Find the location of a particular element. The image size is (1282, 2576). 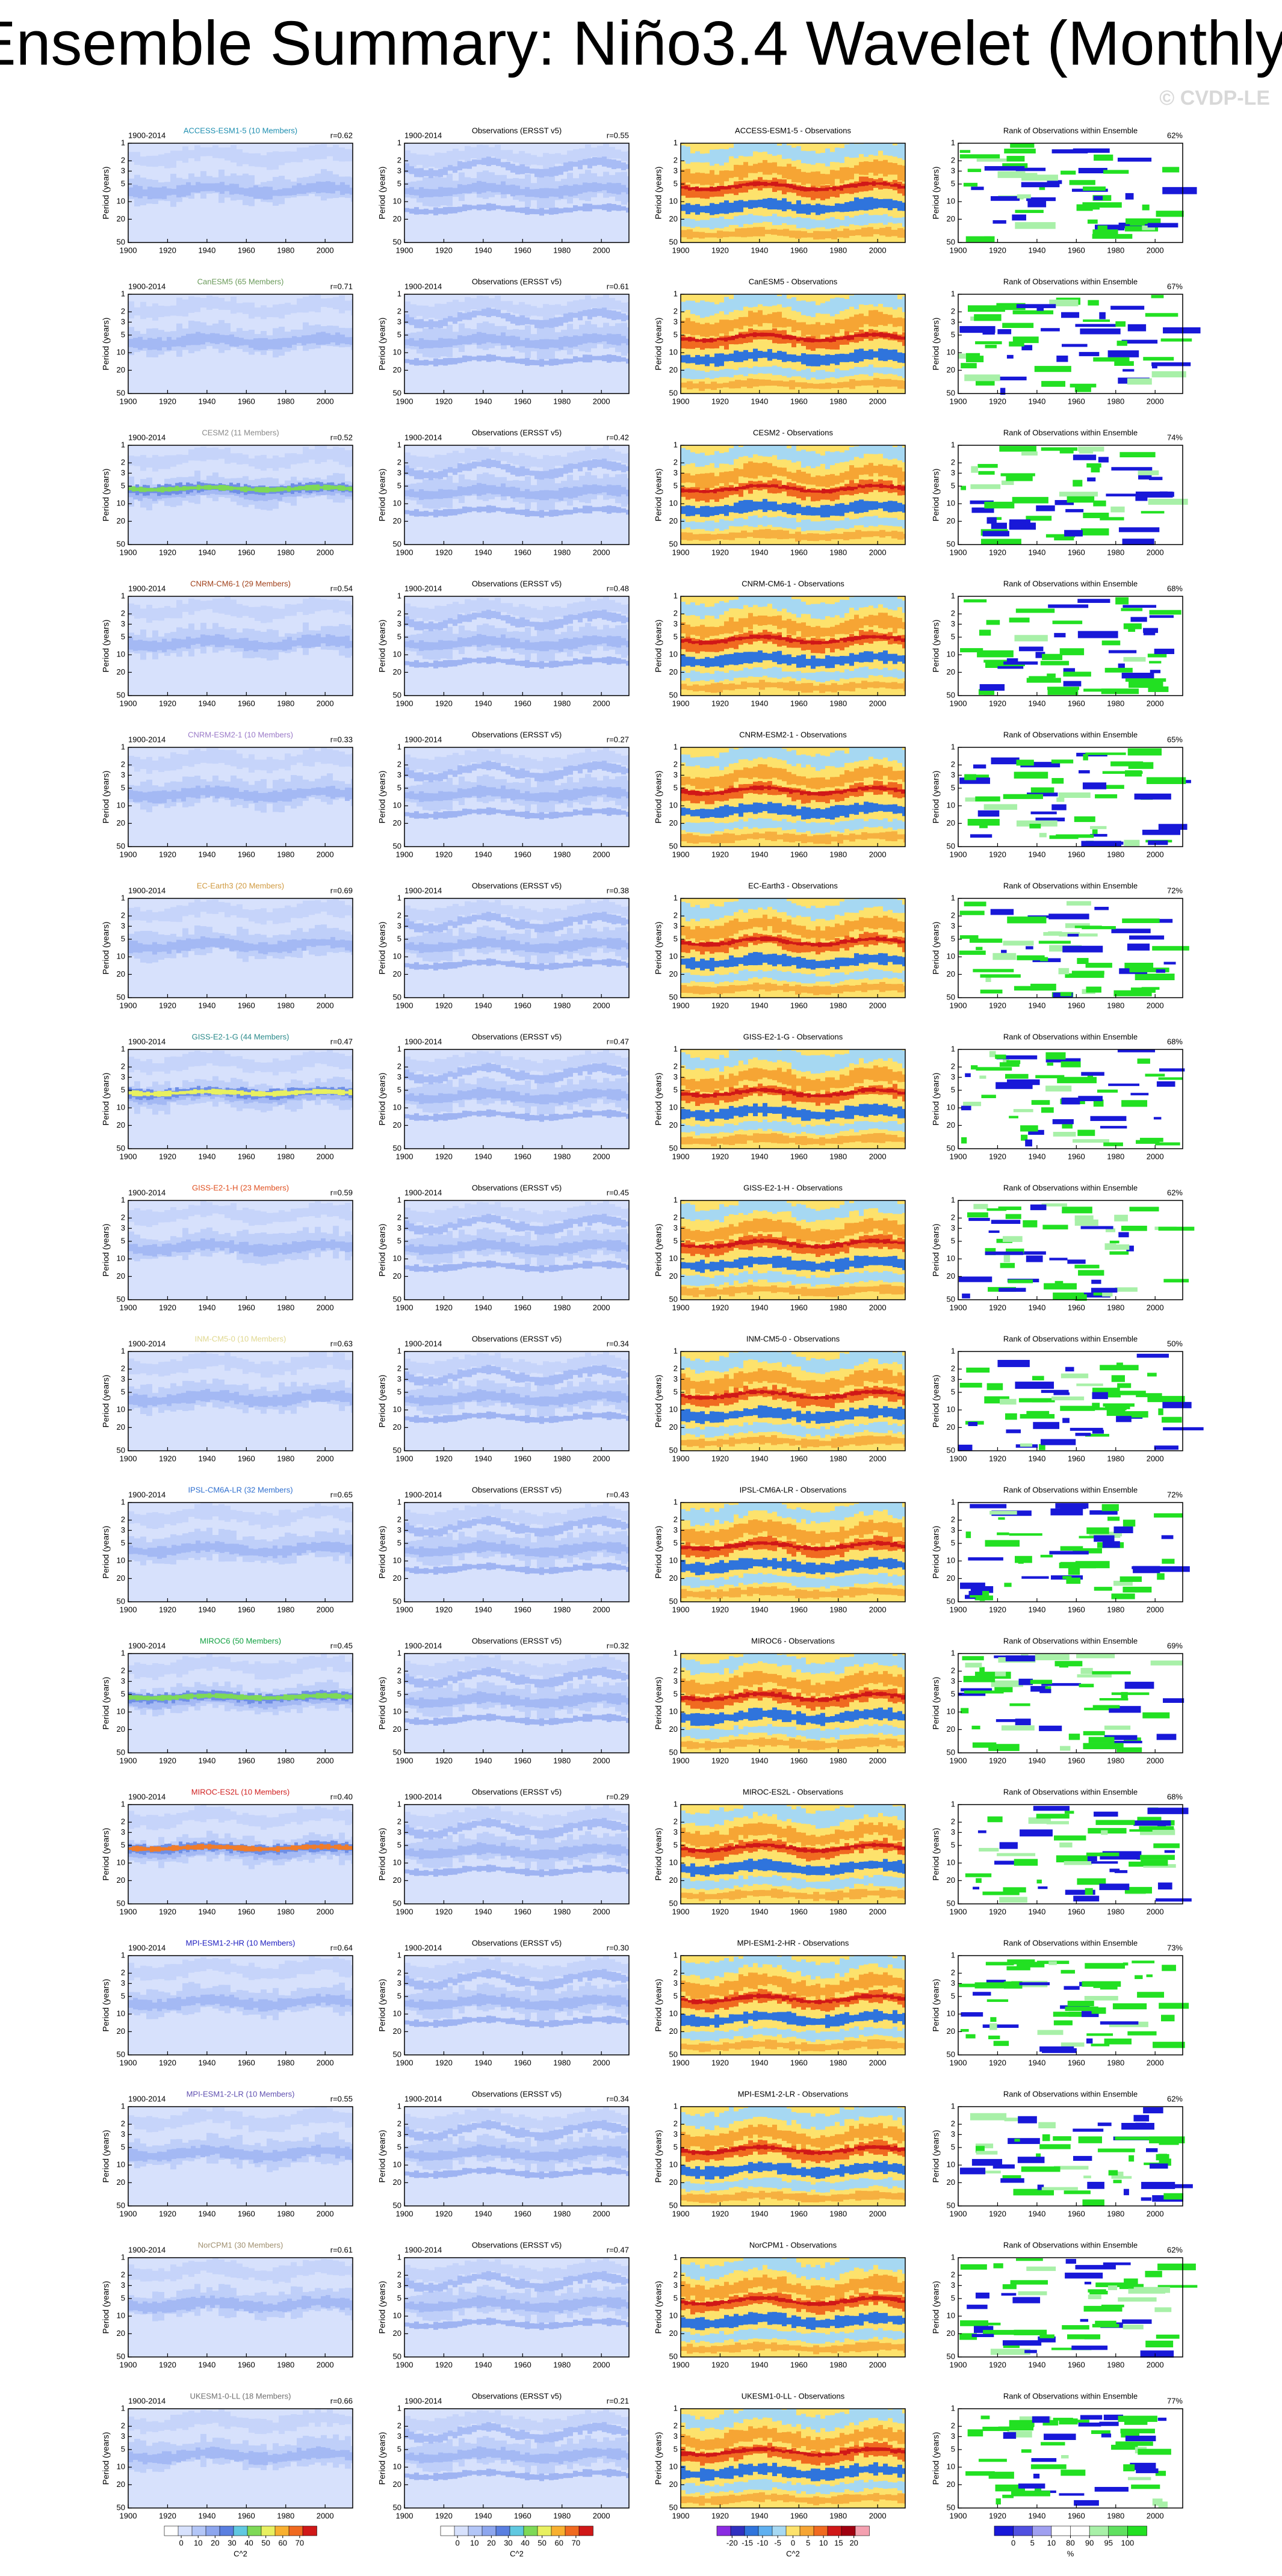

x-tick-label: 1920 is located at coordinates (720, 250).